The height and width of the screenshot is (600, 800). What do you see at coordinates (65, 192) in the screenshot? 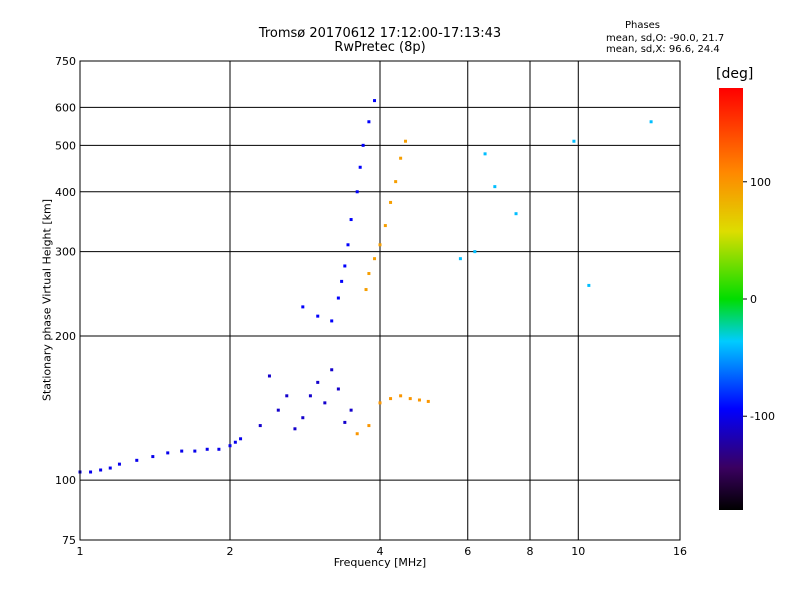
I see `y-tick-label: 400` at bounding box center [65, 192].